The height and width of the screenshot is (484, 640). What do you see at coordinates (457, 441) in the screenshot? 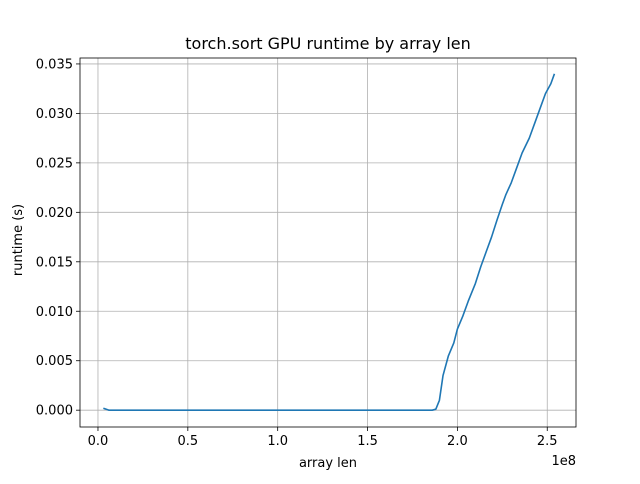
I see `x-tick-label: 2.0` at bounding box center [457, 441].